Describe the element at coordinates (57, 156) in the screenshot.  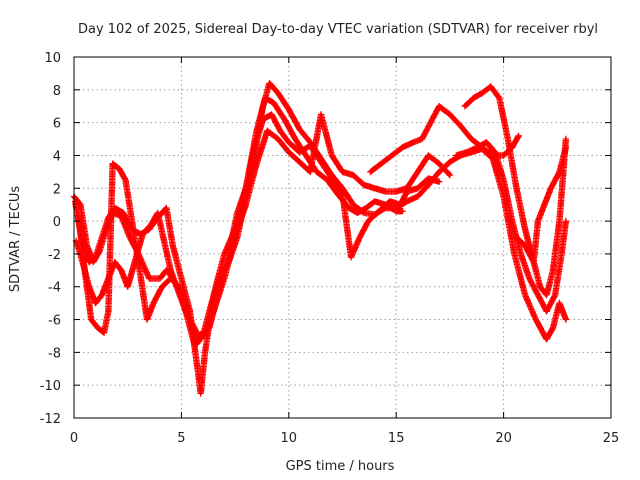
I see `y-tick-label: 4` at that location.